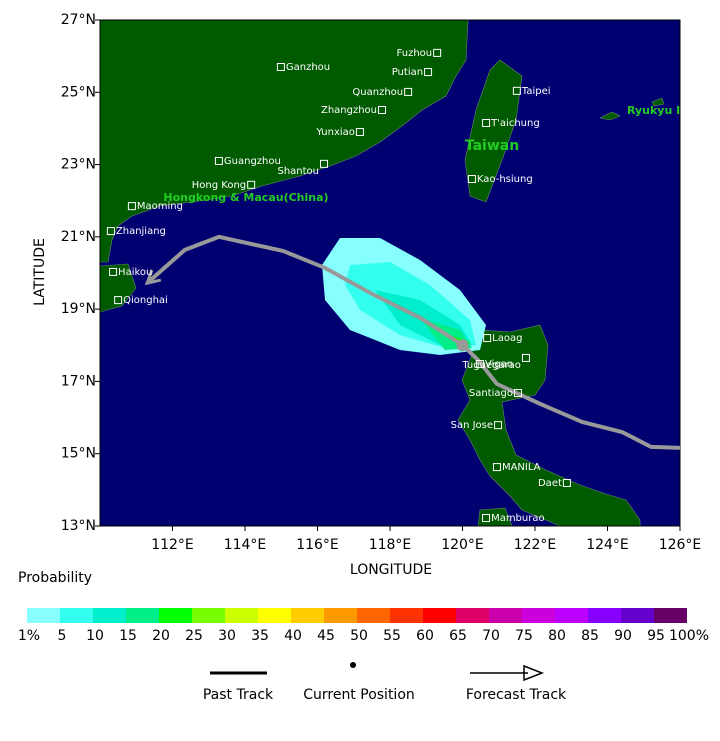  Describe the element at coordinates (623, 636) in the screenshot. I see `colorbar-label: 90` at that location.